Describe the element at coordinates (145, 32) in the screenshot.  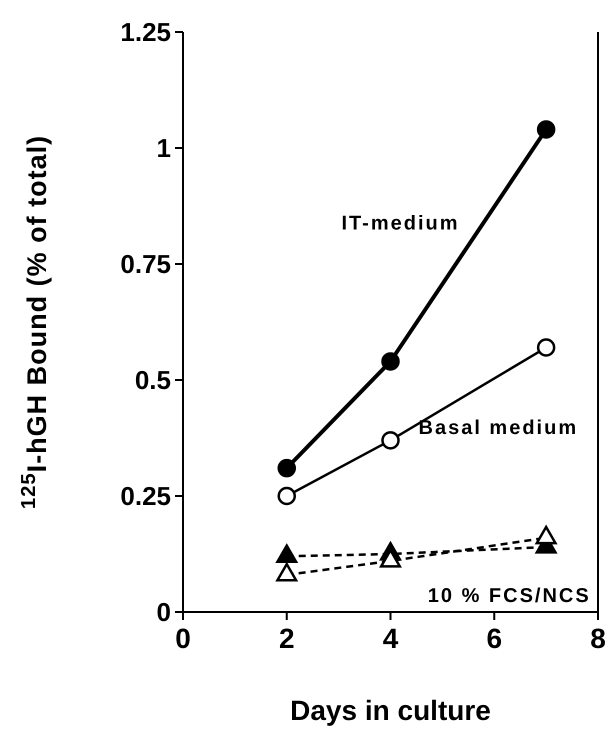
I see `y-tick-label: 1.25` at that location.